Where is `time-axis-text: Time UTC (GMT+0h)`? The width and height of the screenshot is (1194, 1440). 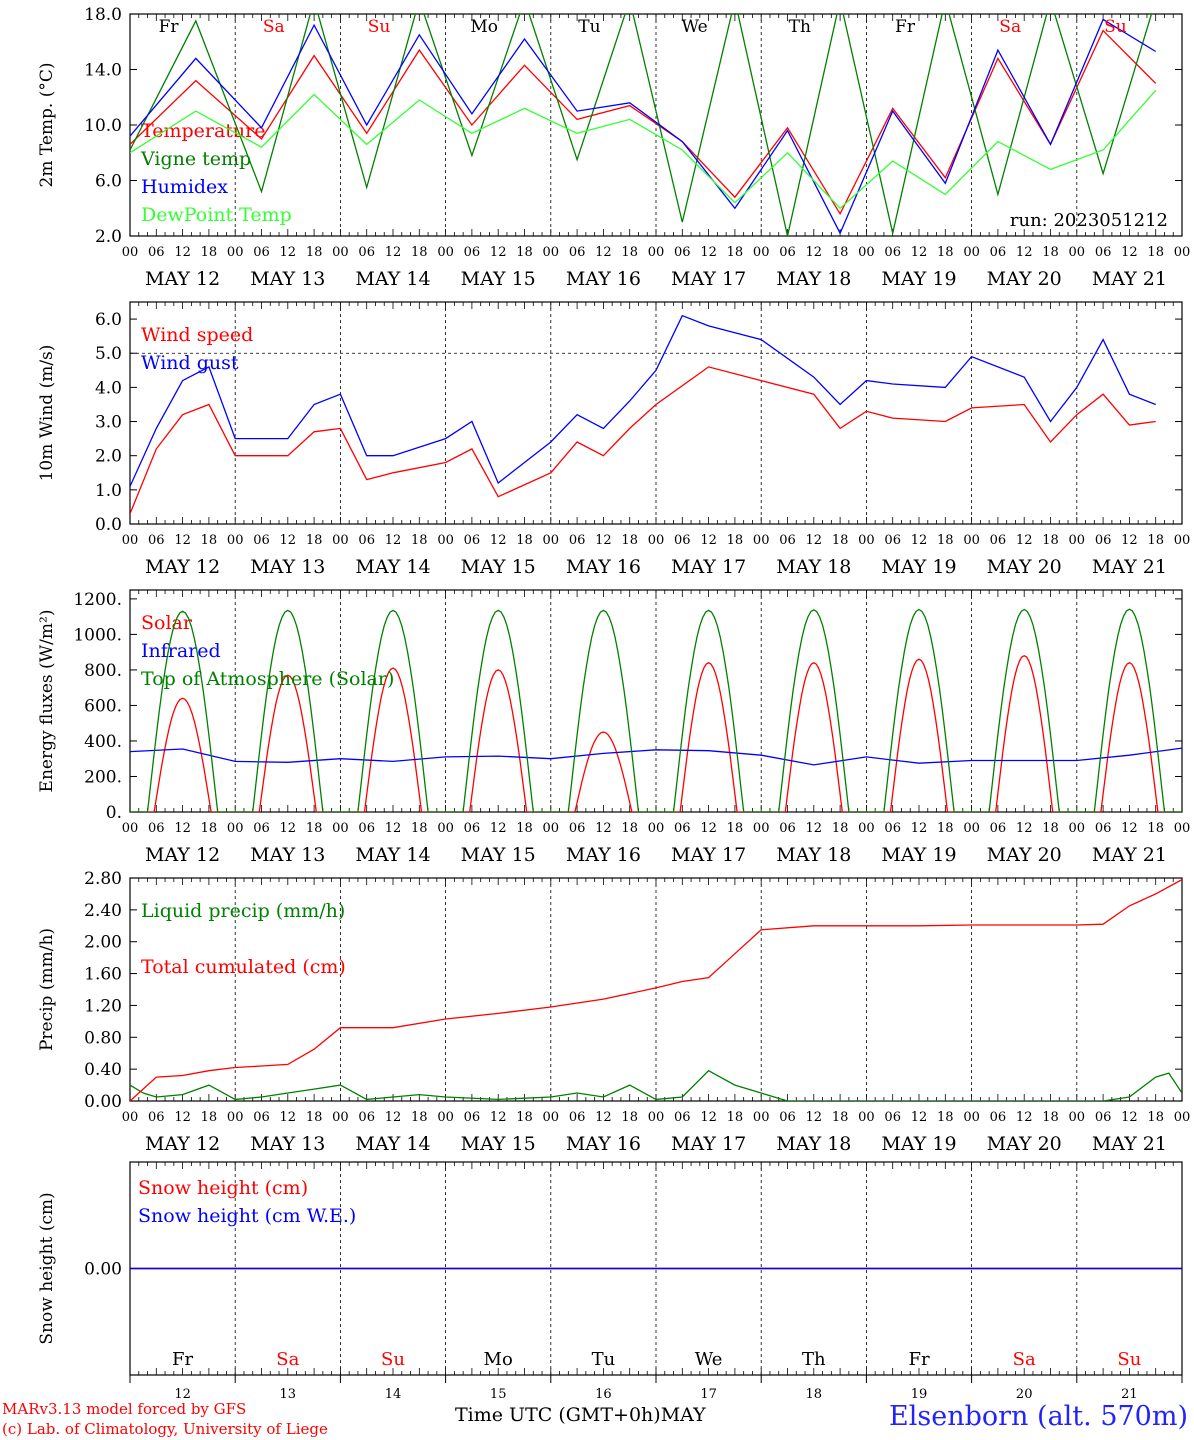 time-axis-text: Time UTC (GMT+0h) is located at coordinates (558, 1415).